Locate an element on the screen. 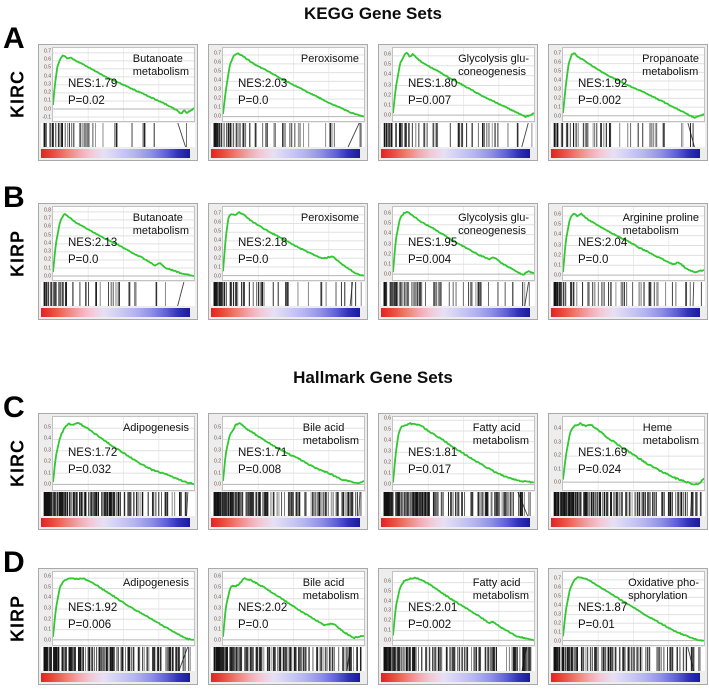 The image size is (709, 690). es-chart-area: Heme metabolism NES:1.69 P=0.024 is located at coordinates (633, 453).